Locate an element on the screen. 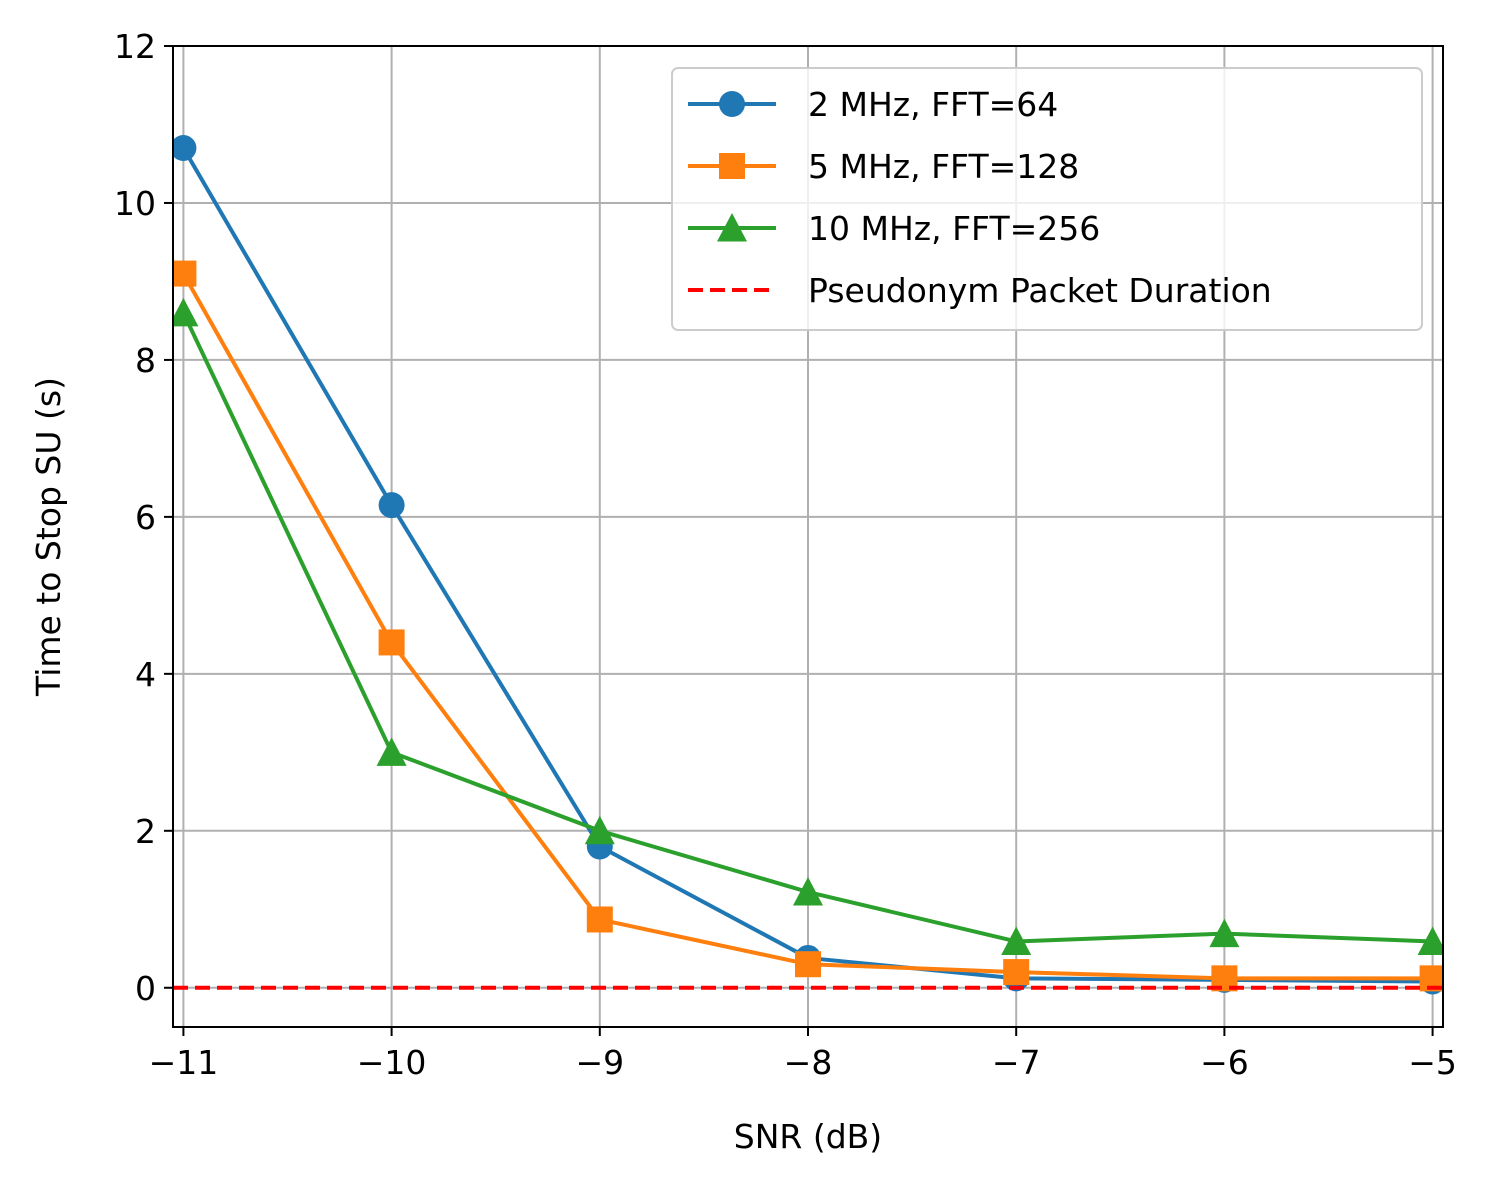 Image resolution: width=1495 pixels, height=1188 pixels. legend-item: Pseudonym Packet Duration is located at coordinates (980, 290).